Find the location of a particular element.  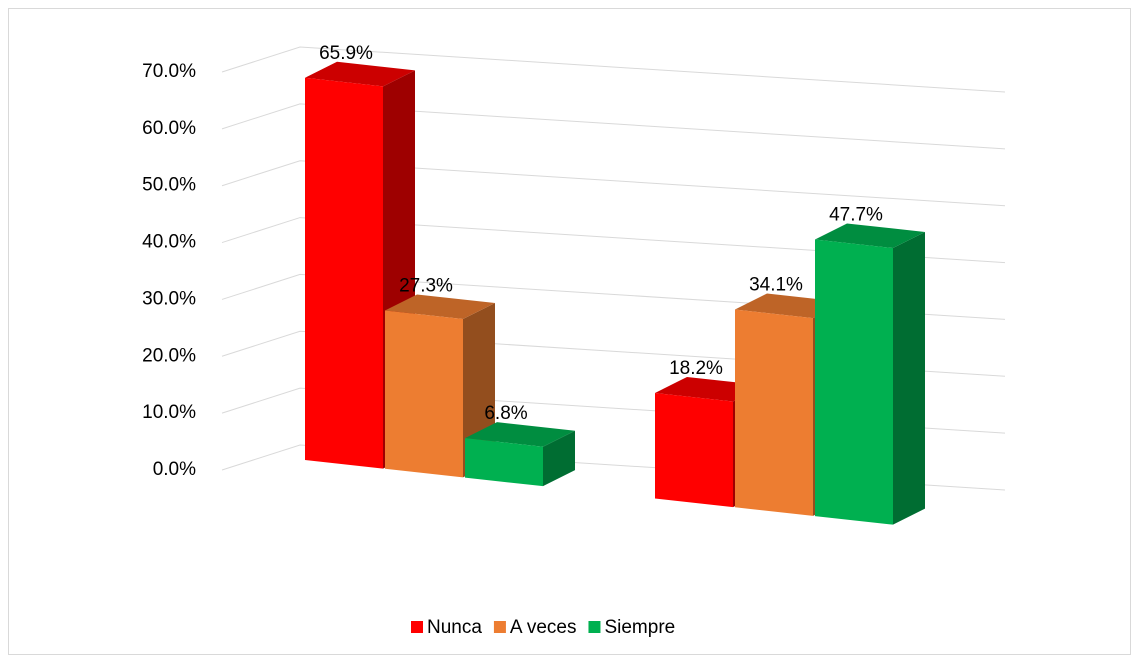

y-tick-label: 10.0% is located at coordinates (169, 412).